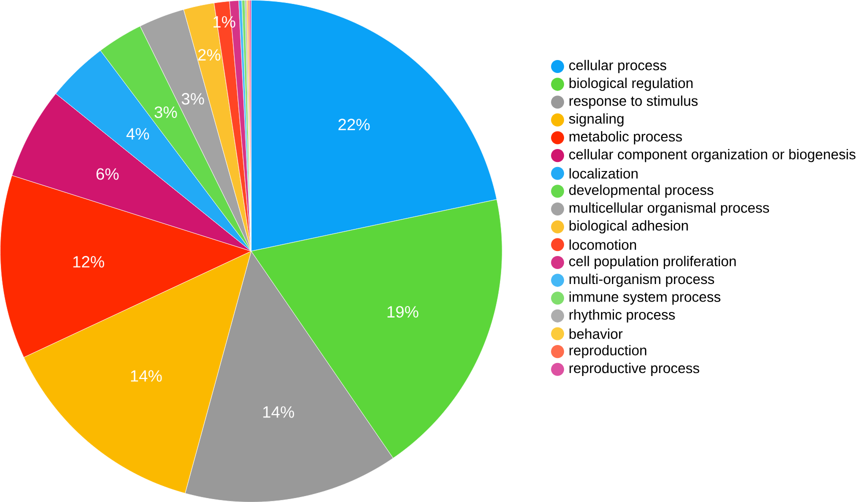 This screenshot has width=856, height=502. Describe the element at coordinates (642, 280) in the screenshot. I see `legend-label: multi-organism process` at that location.